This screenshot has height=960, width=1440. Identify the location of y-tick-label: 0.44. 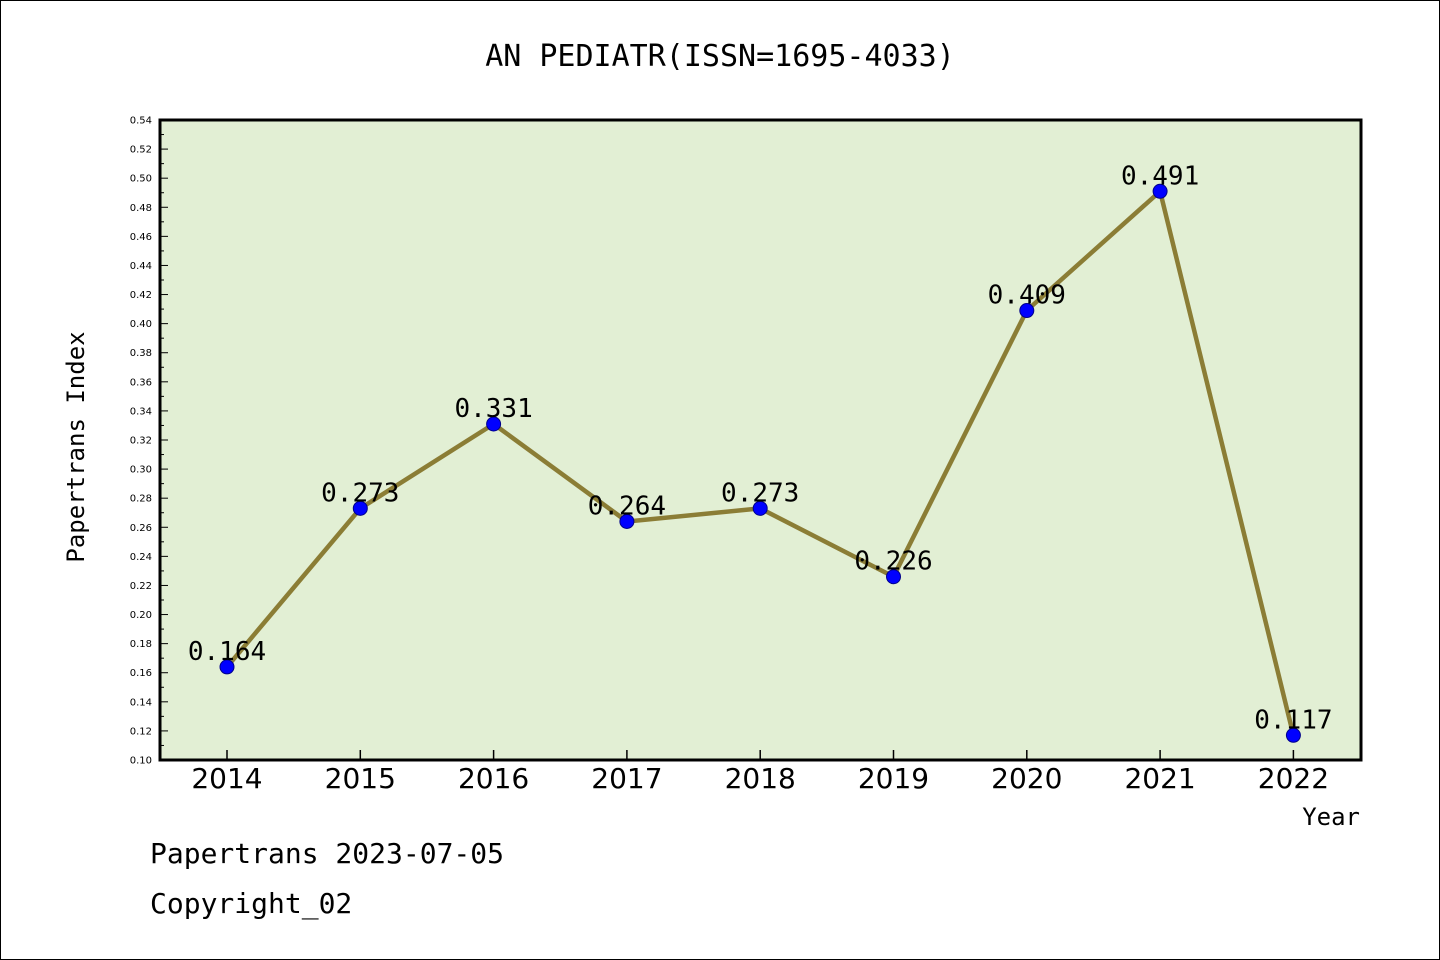
(141, 266).